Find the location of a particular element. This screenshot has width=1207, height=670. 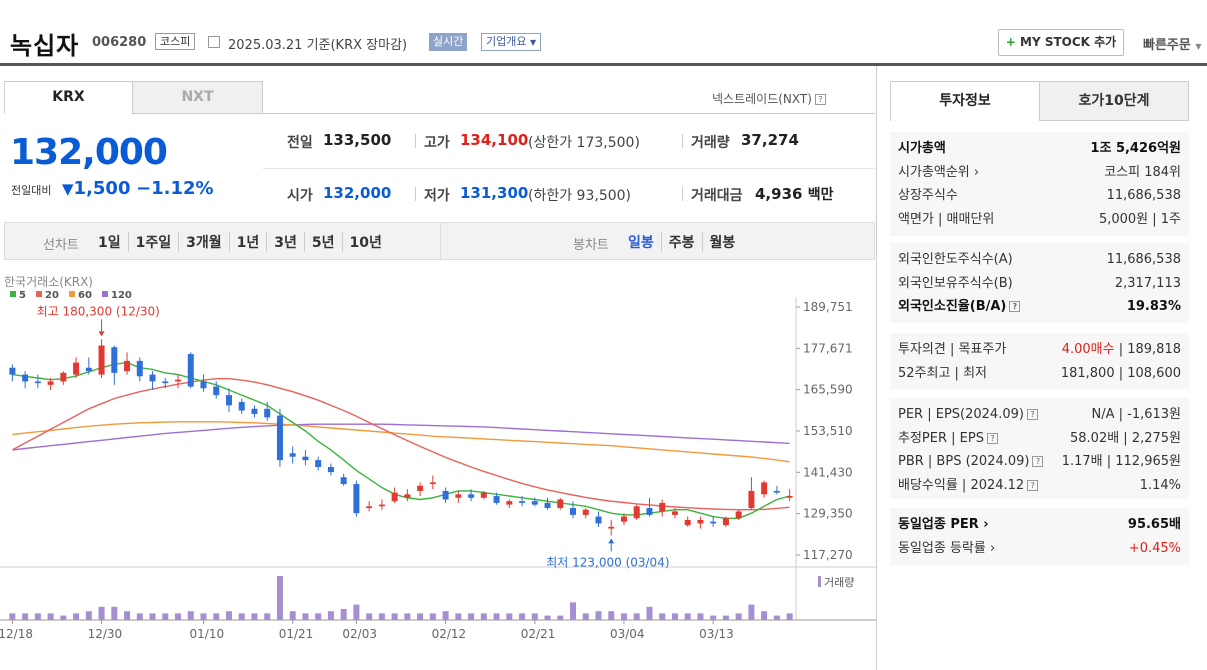

chevron-down-icon: ▼ is located at coordinates (1198, 46).